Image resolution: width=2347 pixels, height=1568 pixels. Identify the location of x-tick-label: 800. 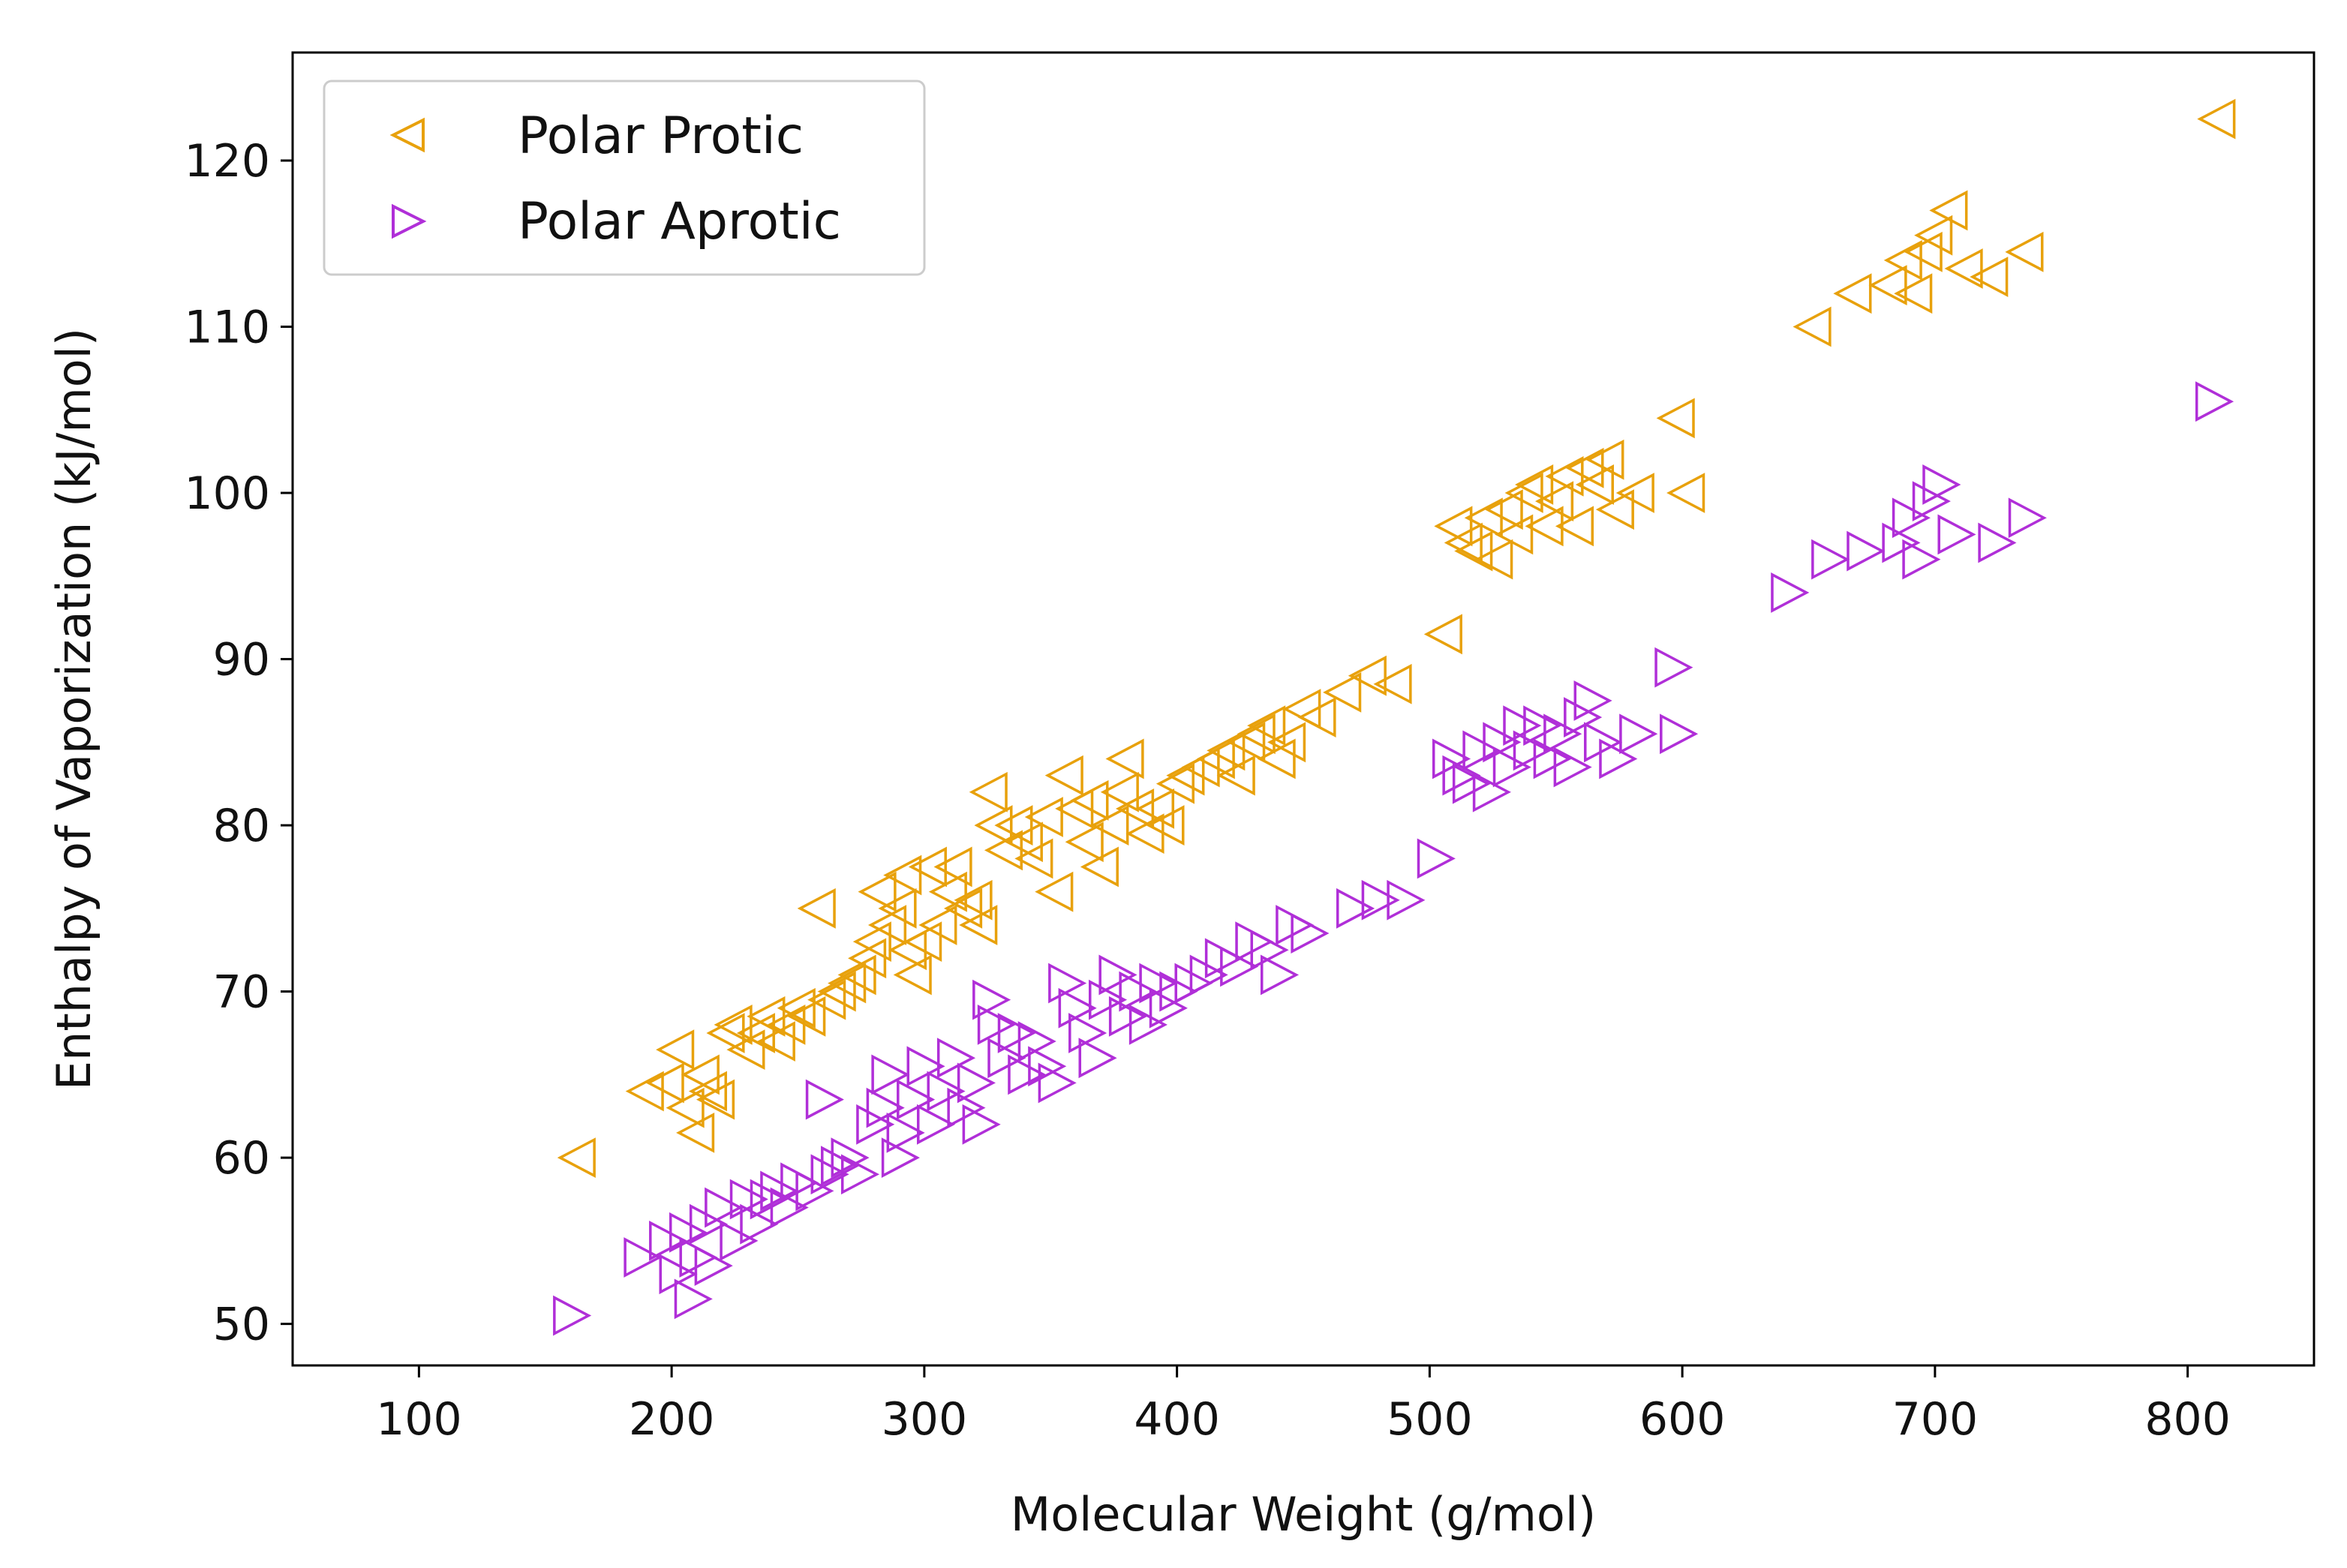
(2188, 1420).